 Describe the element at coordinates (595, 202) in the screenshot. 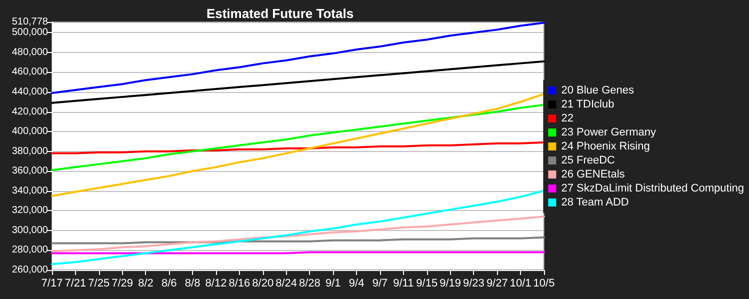

I see `legend-label: 28 Team ADD` at that location.